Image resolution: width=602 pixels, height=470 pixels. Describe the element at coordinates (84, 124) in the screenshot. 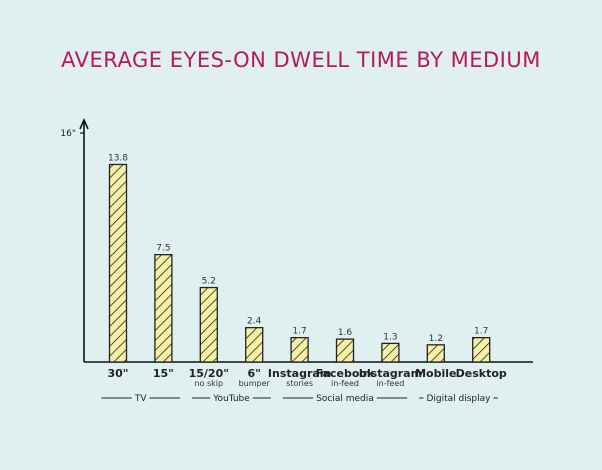

I see `y-axis-arrow` at that location.